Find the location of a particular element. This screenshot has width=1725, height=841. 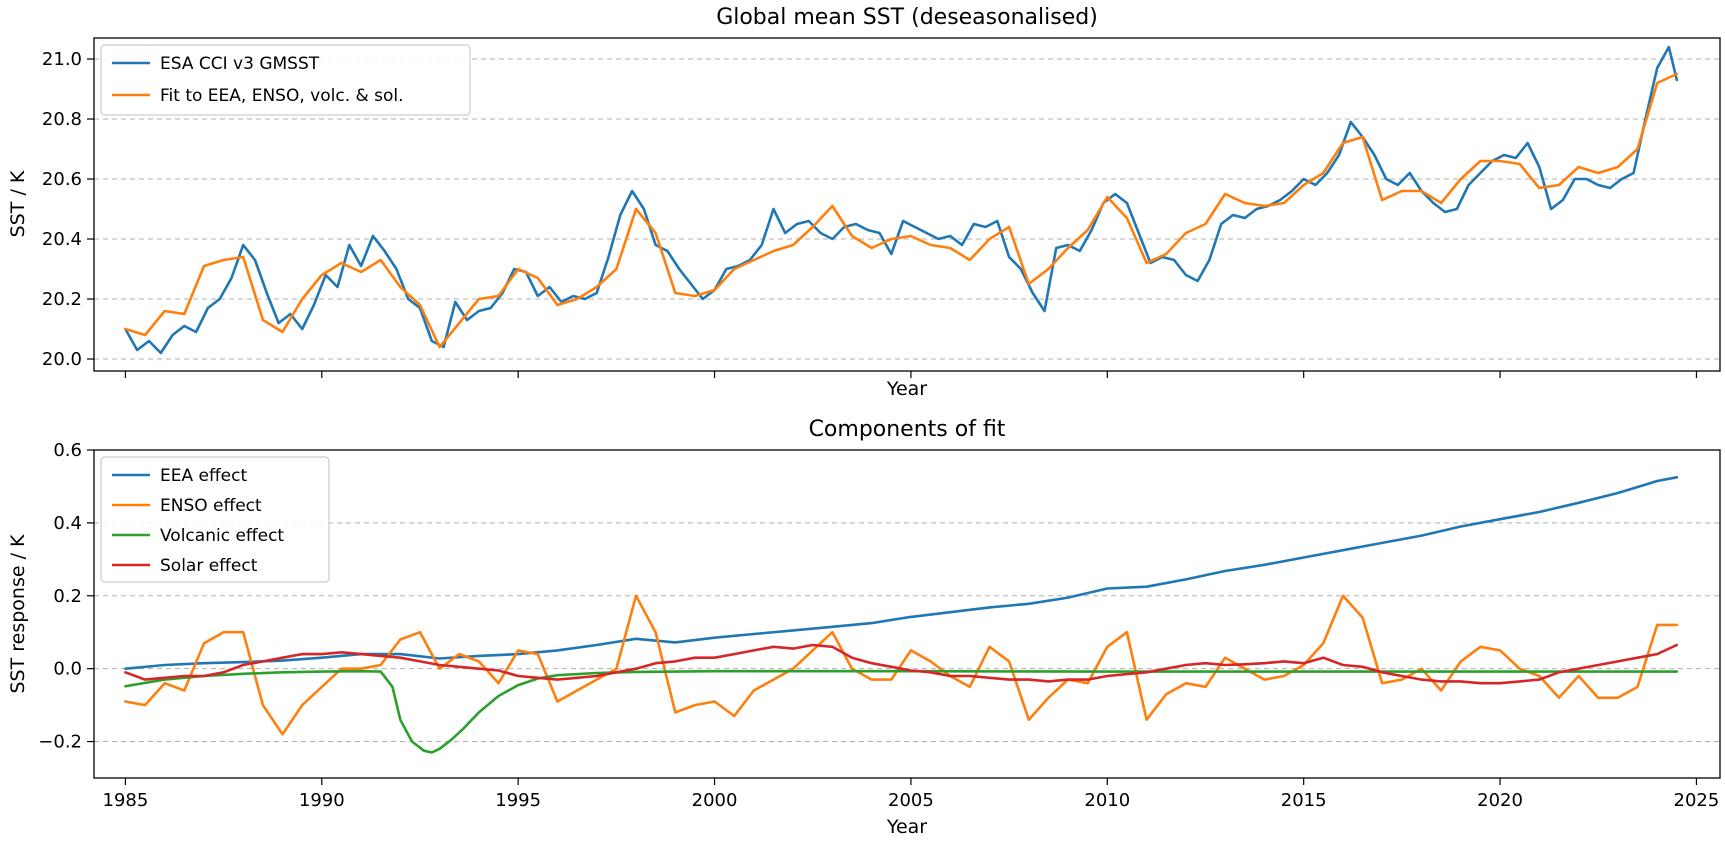

x-tick-label: 2025 is located at coordinates (1697, 800).